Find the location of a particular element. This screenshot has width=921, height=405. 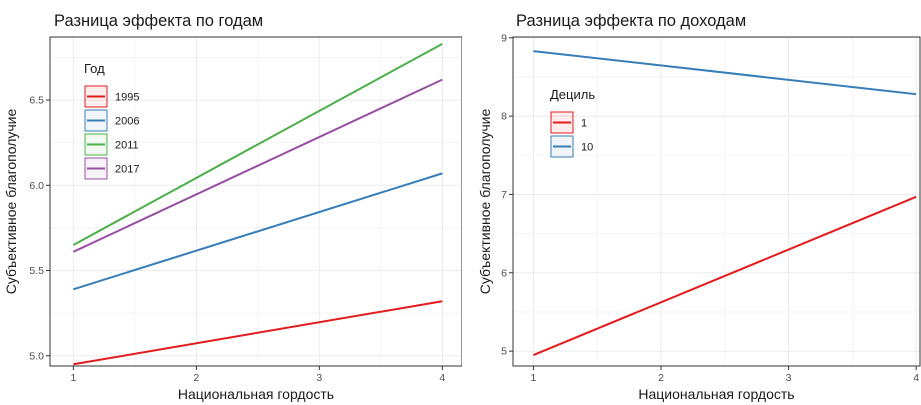

legend-label: 1995 is located at coordinates (127, 98).